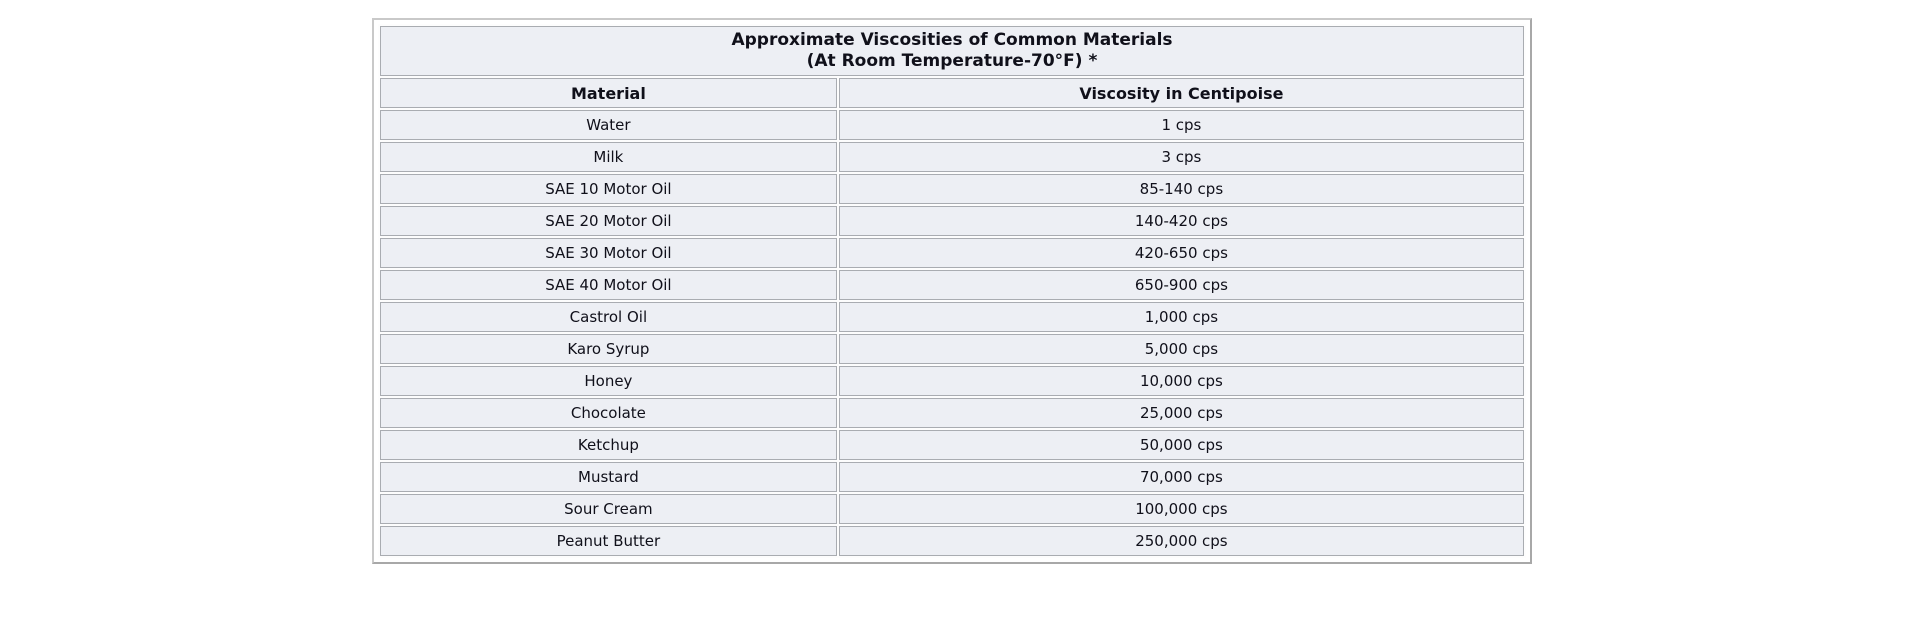 The image size is (1920, 624). I want to click on material-cell: Honey, so click(608, 381).